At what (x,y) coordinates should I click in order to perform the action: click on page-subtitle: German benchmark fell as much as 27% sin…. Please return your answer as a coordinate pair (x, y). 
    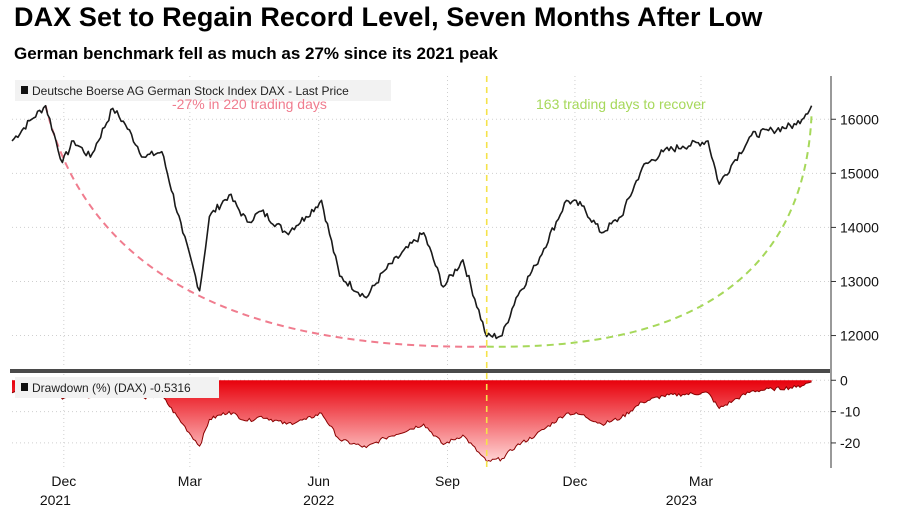
    Looking at the image, I should click on (256, 53).